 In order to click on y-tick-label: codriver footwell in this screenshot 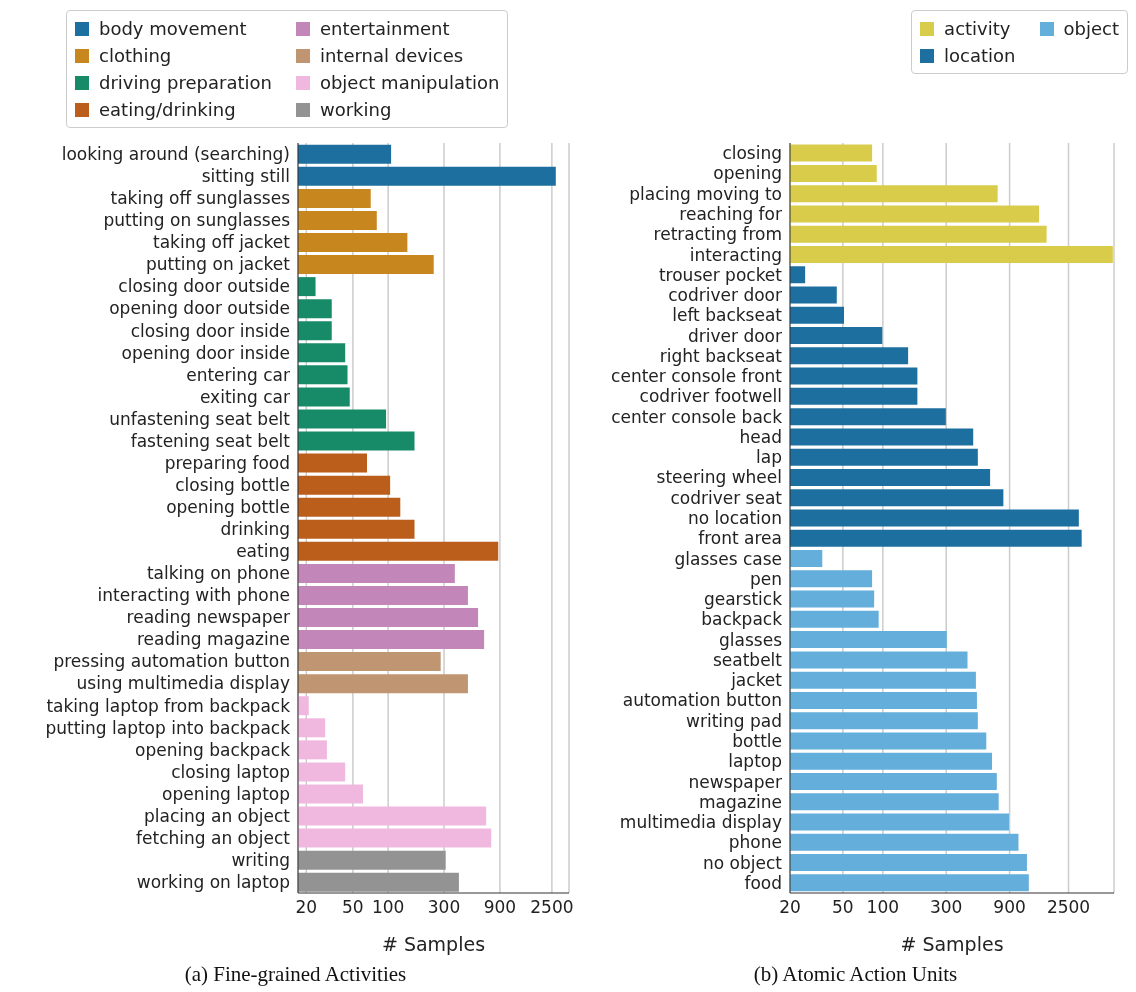, I will do `click(710, 396)`.